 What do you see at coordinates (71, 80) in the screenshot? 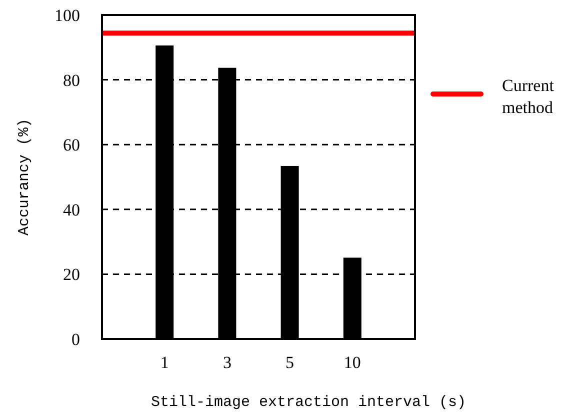
I see `y-tick-label: 80` at bounding box center [71, 80].